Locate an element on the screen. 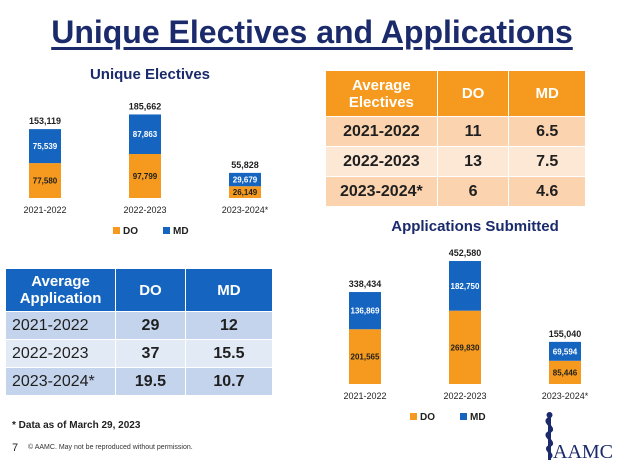 Image resolution: width=624 pixels, height=468 pixels. data-label: 85,446 is located at coordinates (565, 372).